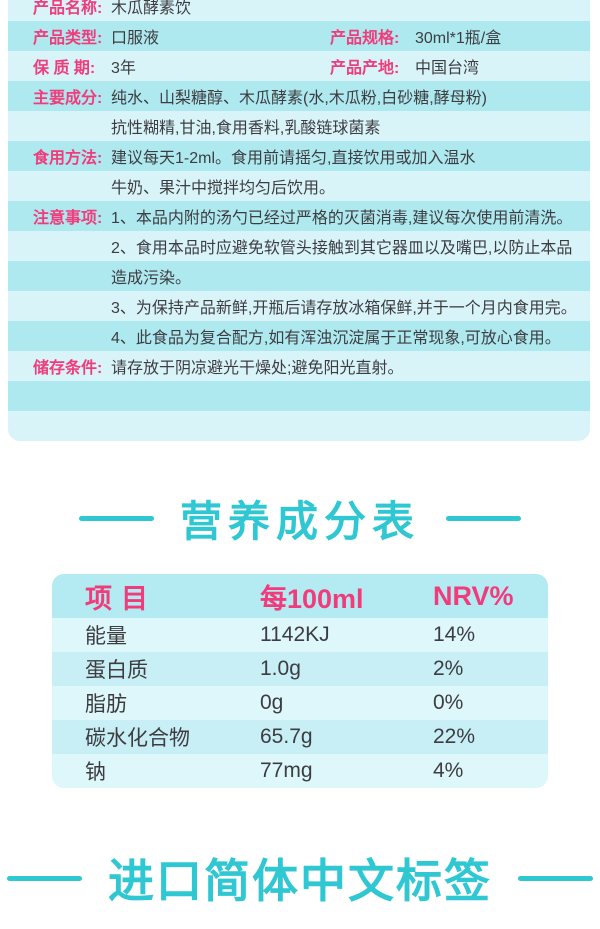 The image size is (600, 929). I want to click on nutrition-row-sodium: 钠 77mg 4%, so click(300, 771).